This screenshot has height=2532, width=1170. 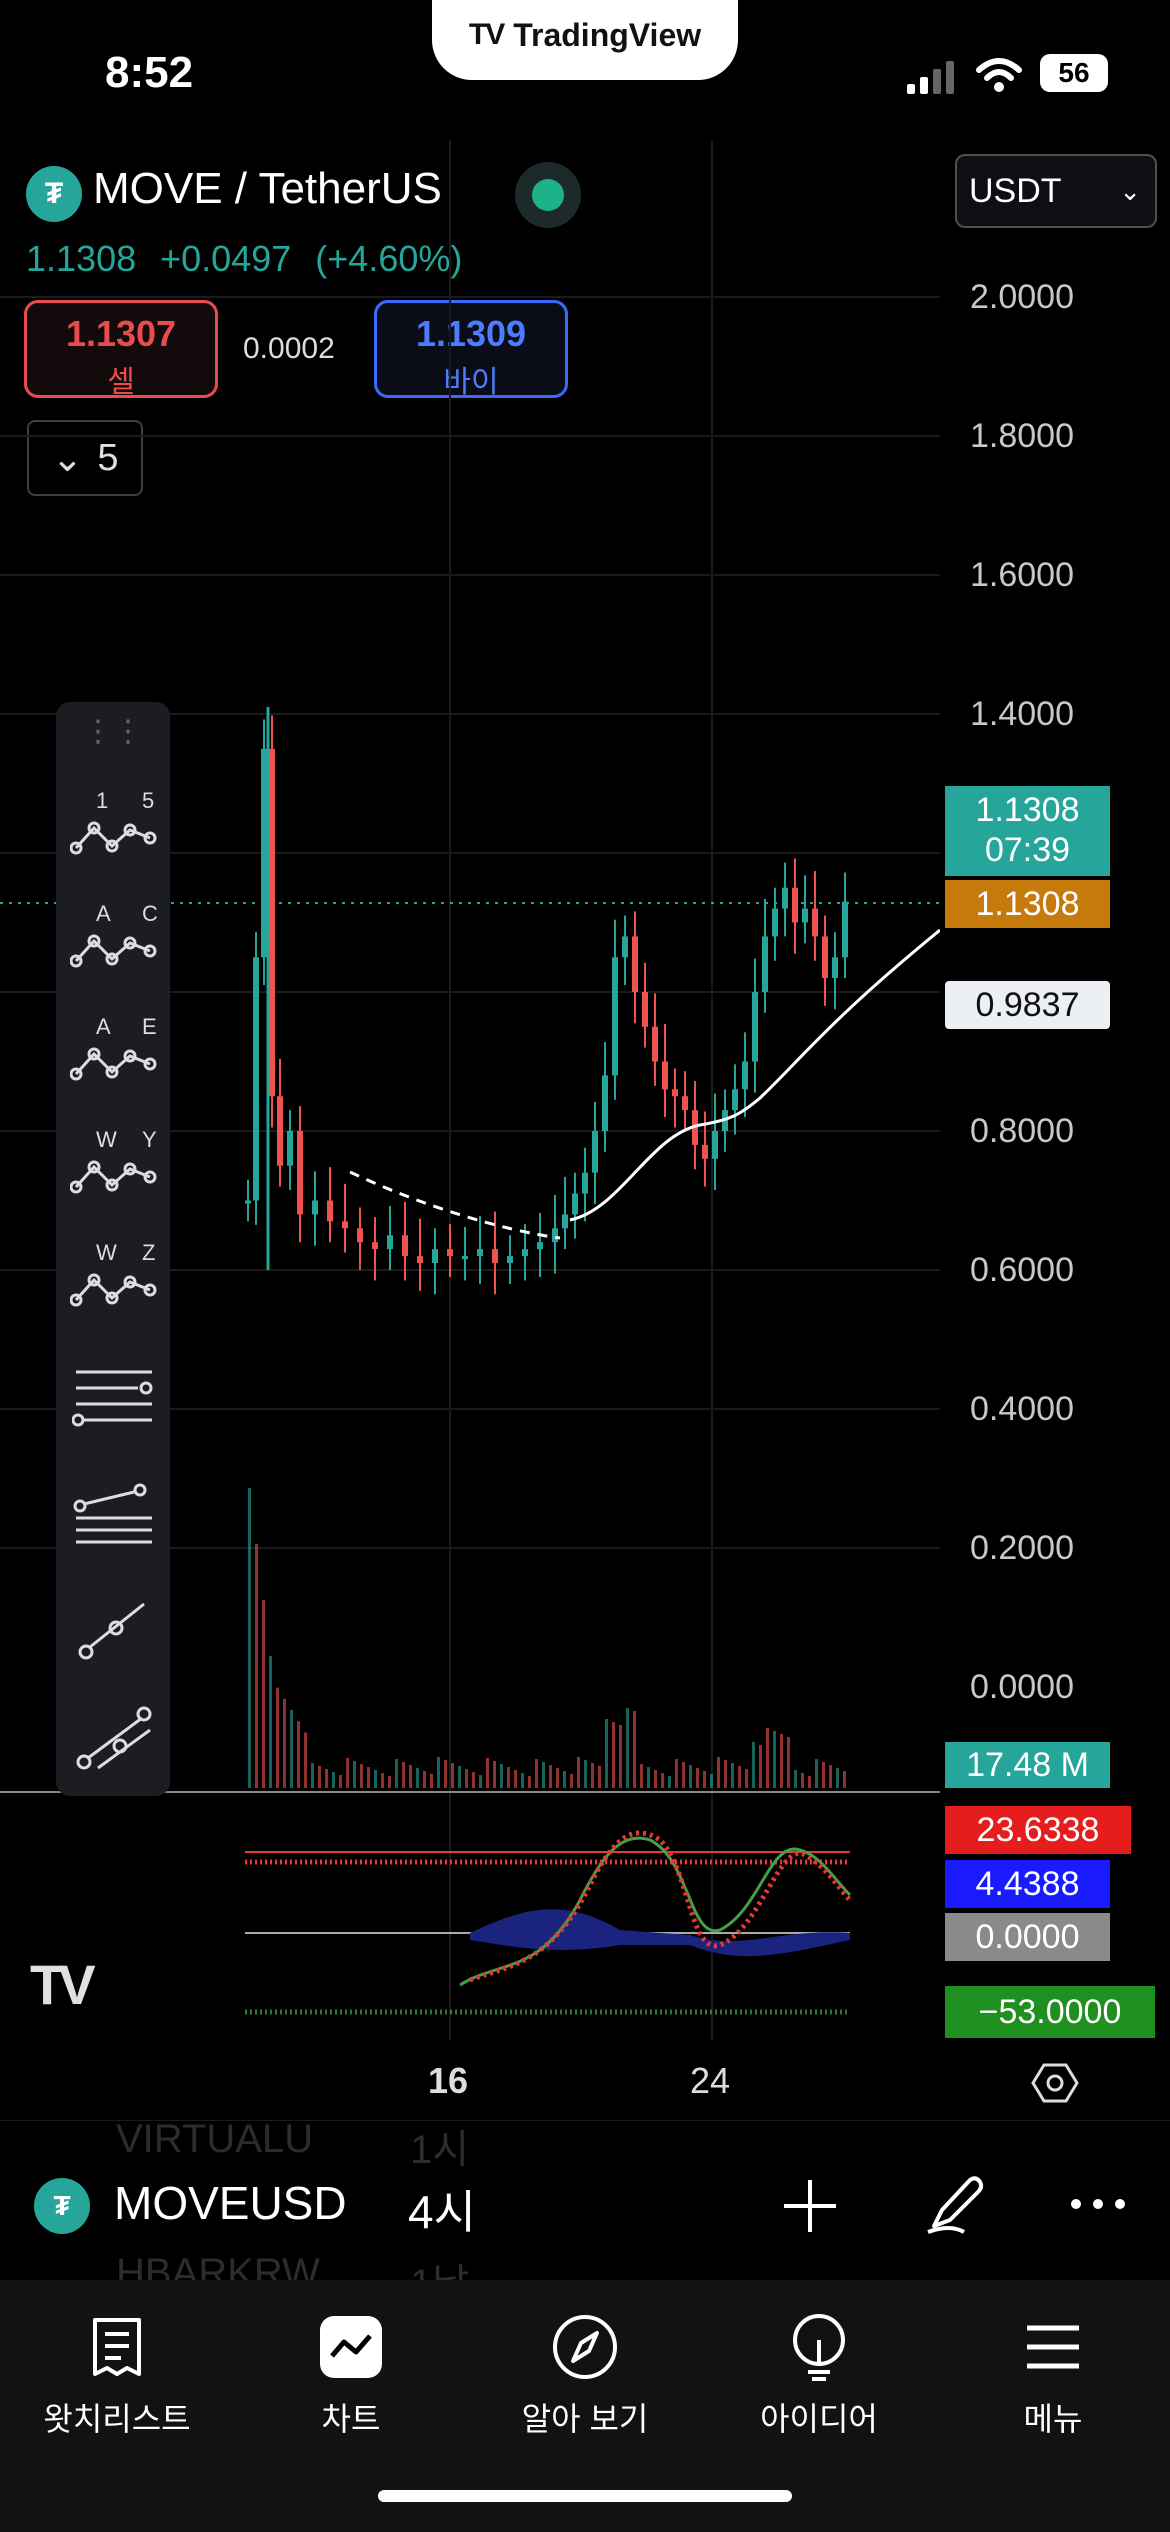 I want to click on tab-ideas: 아이디어, so click(x=819, y=2374).